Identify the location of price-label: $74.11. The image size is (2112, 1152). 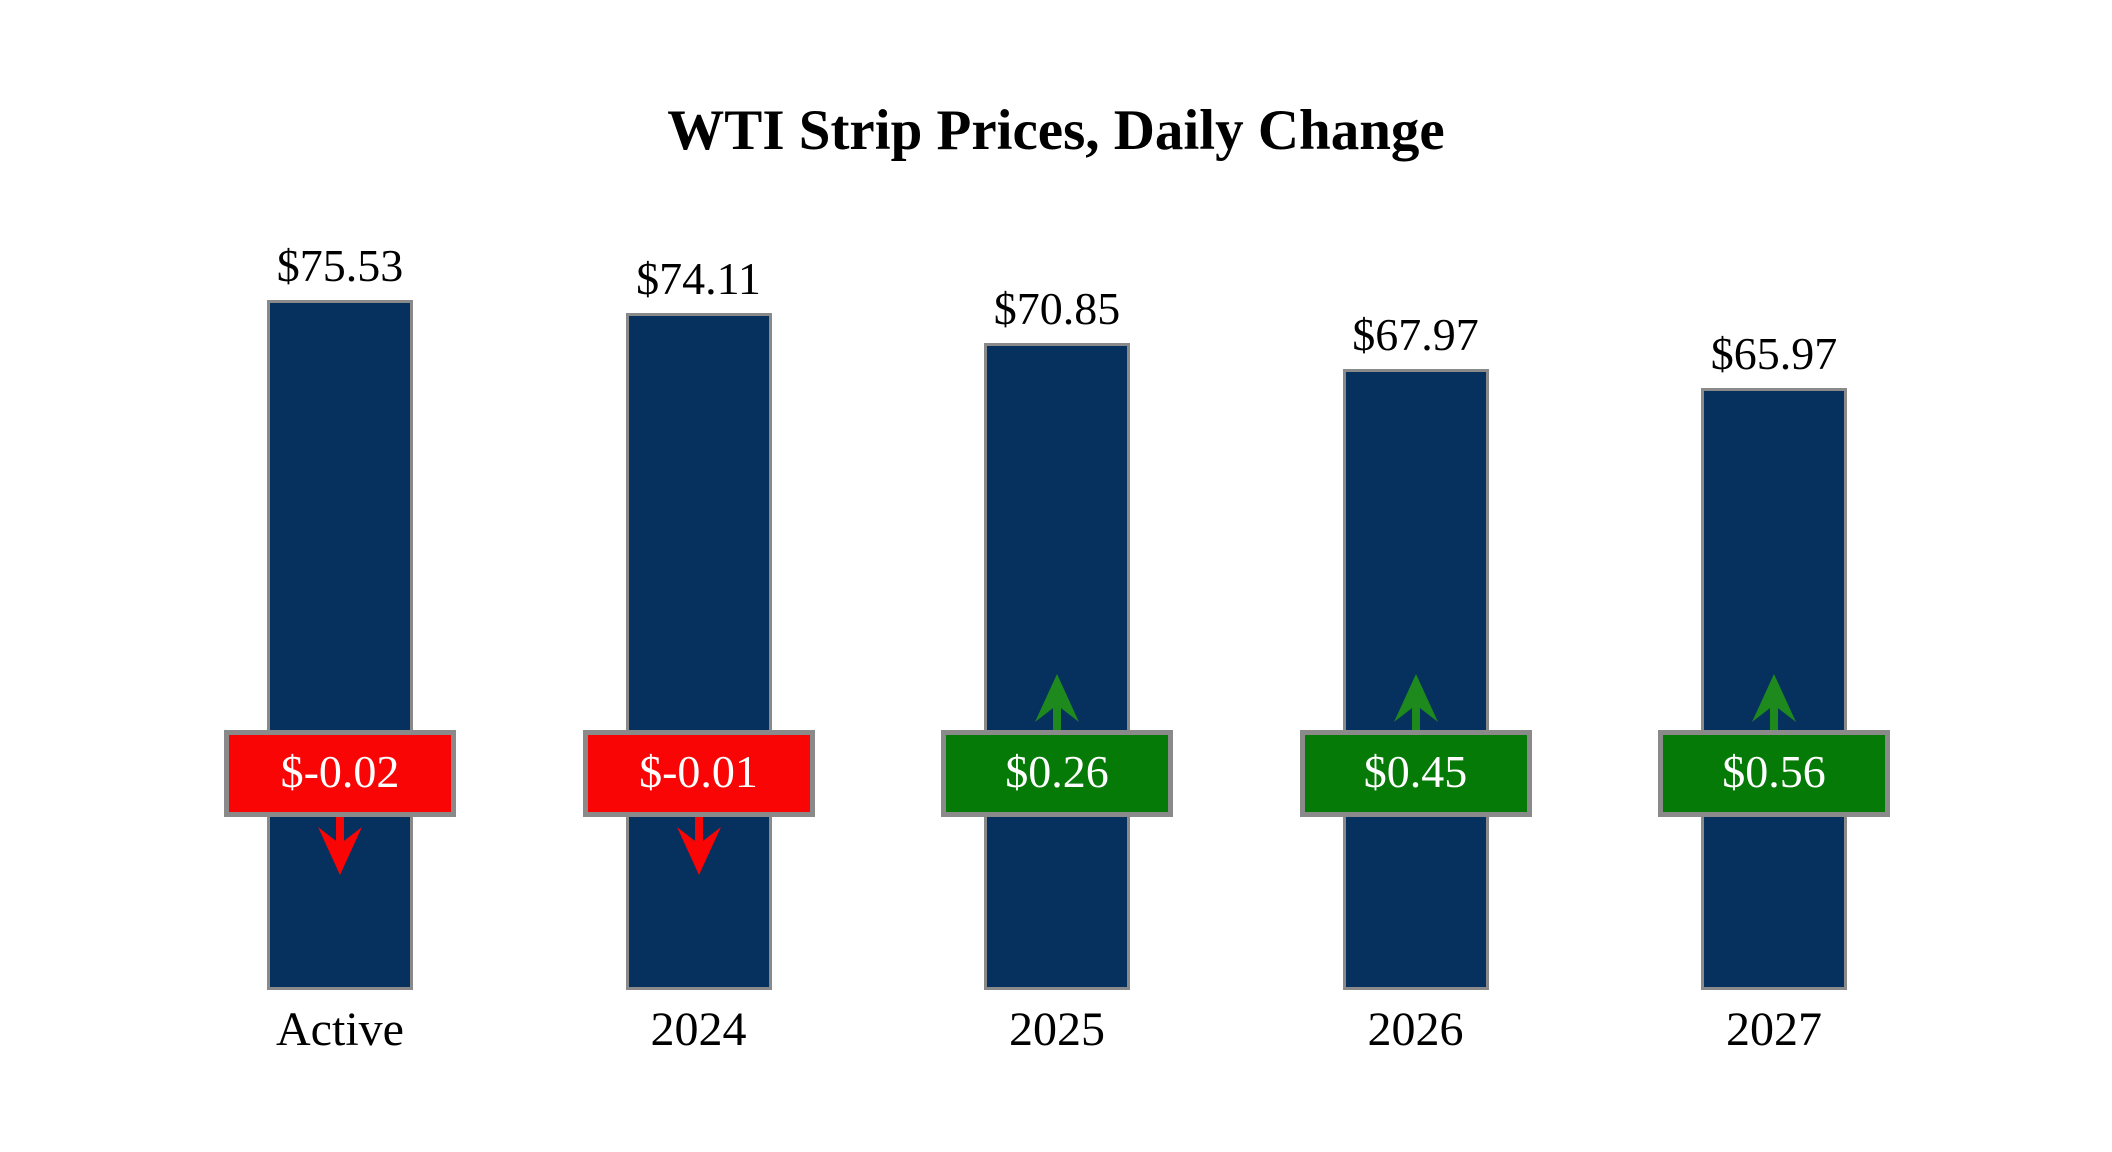
(698, 279).